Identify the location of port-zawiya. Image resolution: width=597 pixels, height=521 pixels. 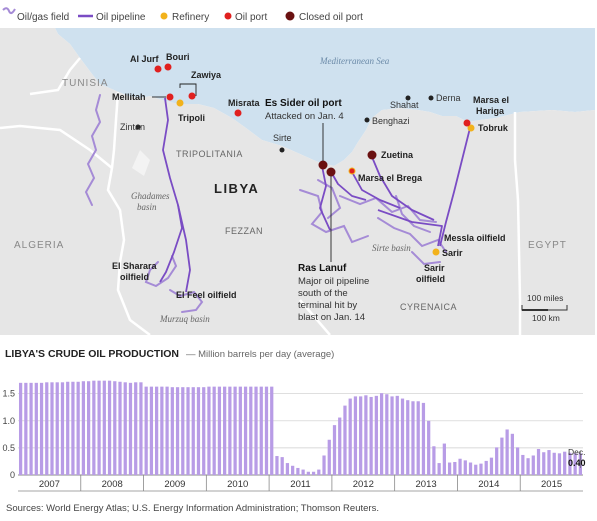
(192, 96).